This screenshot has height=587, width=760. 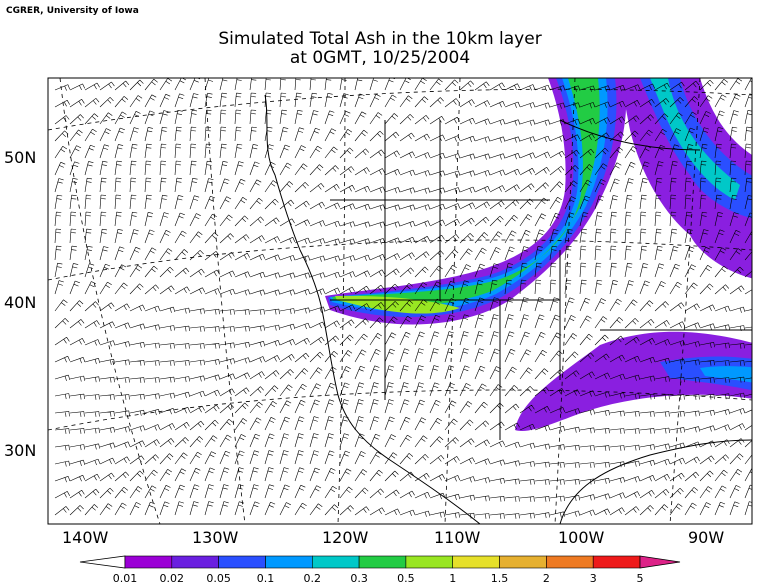 What do you see at coordinates (633, 381) in the screenshot?
I see `southern-plume-outer` at bounding box center [633, 381].